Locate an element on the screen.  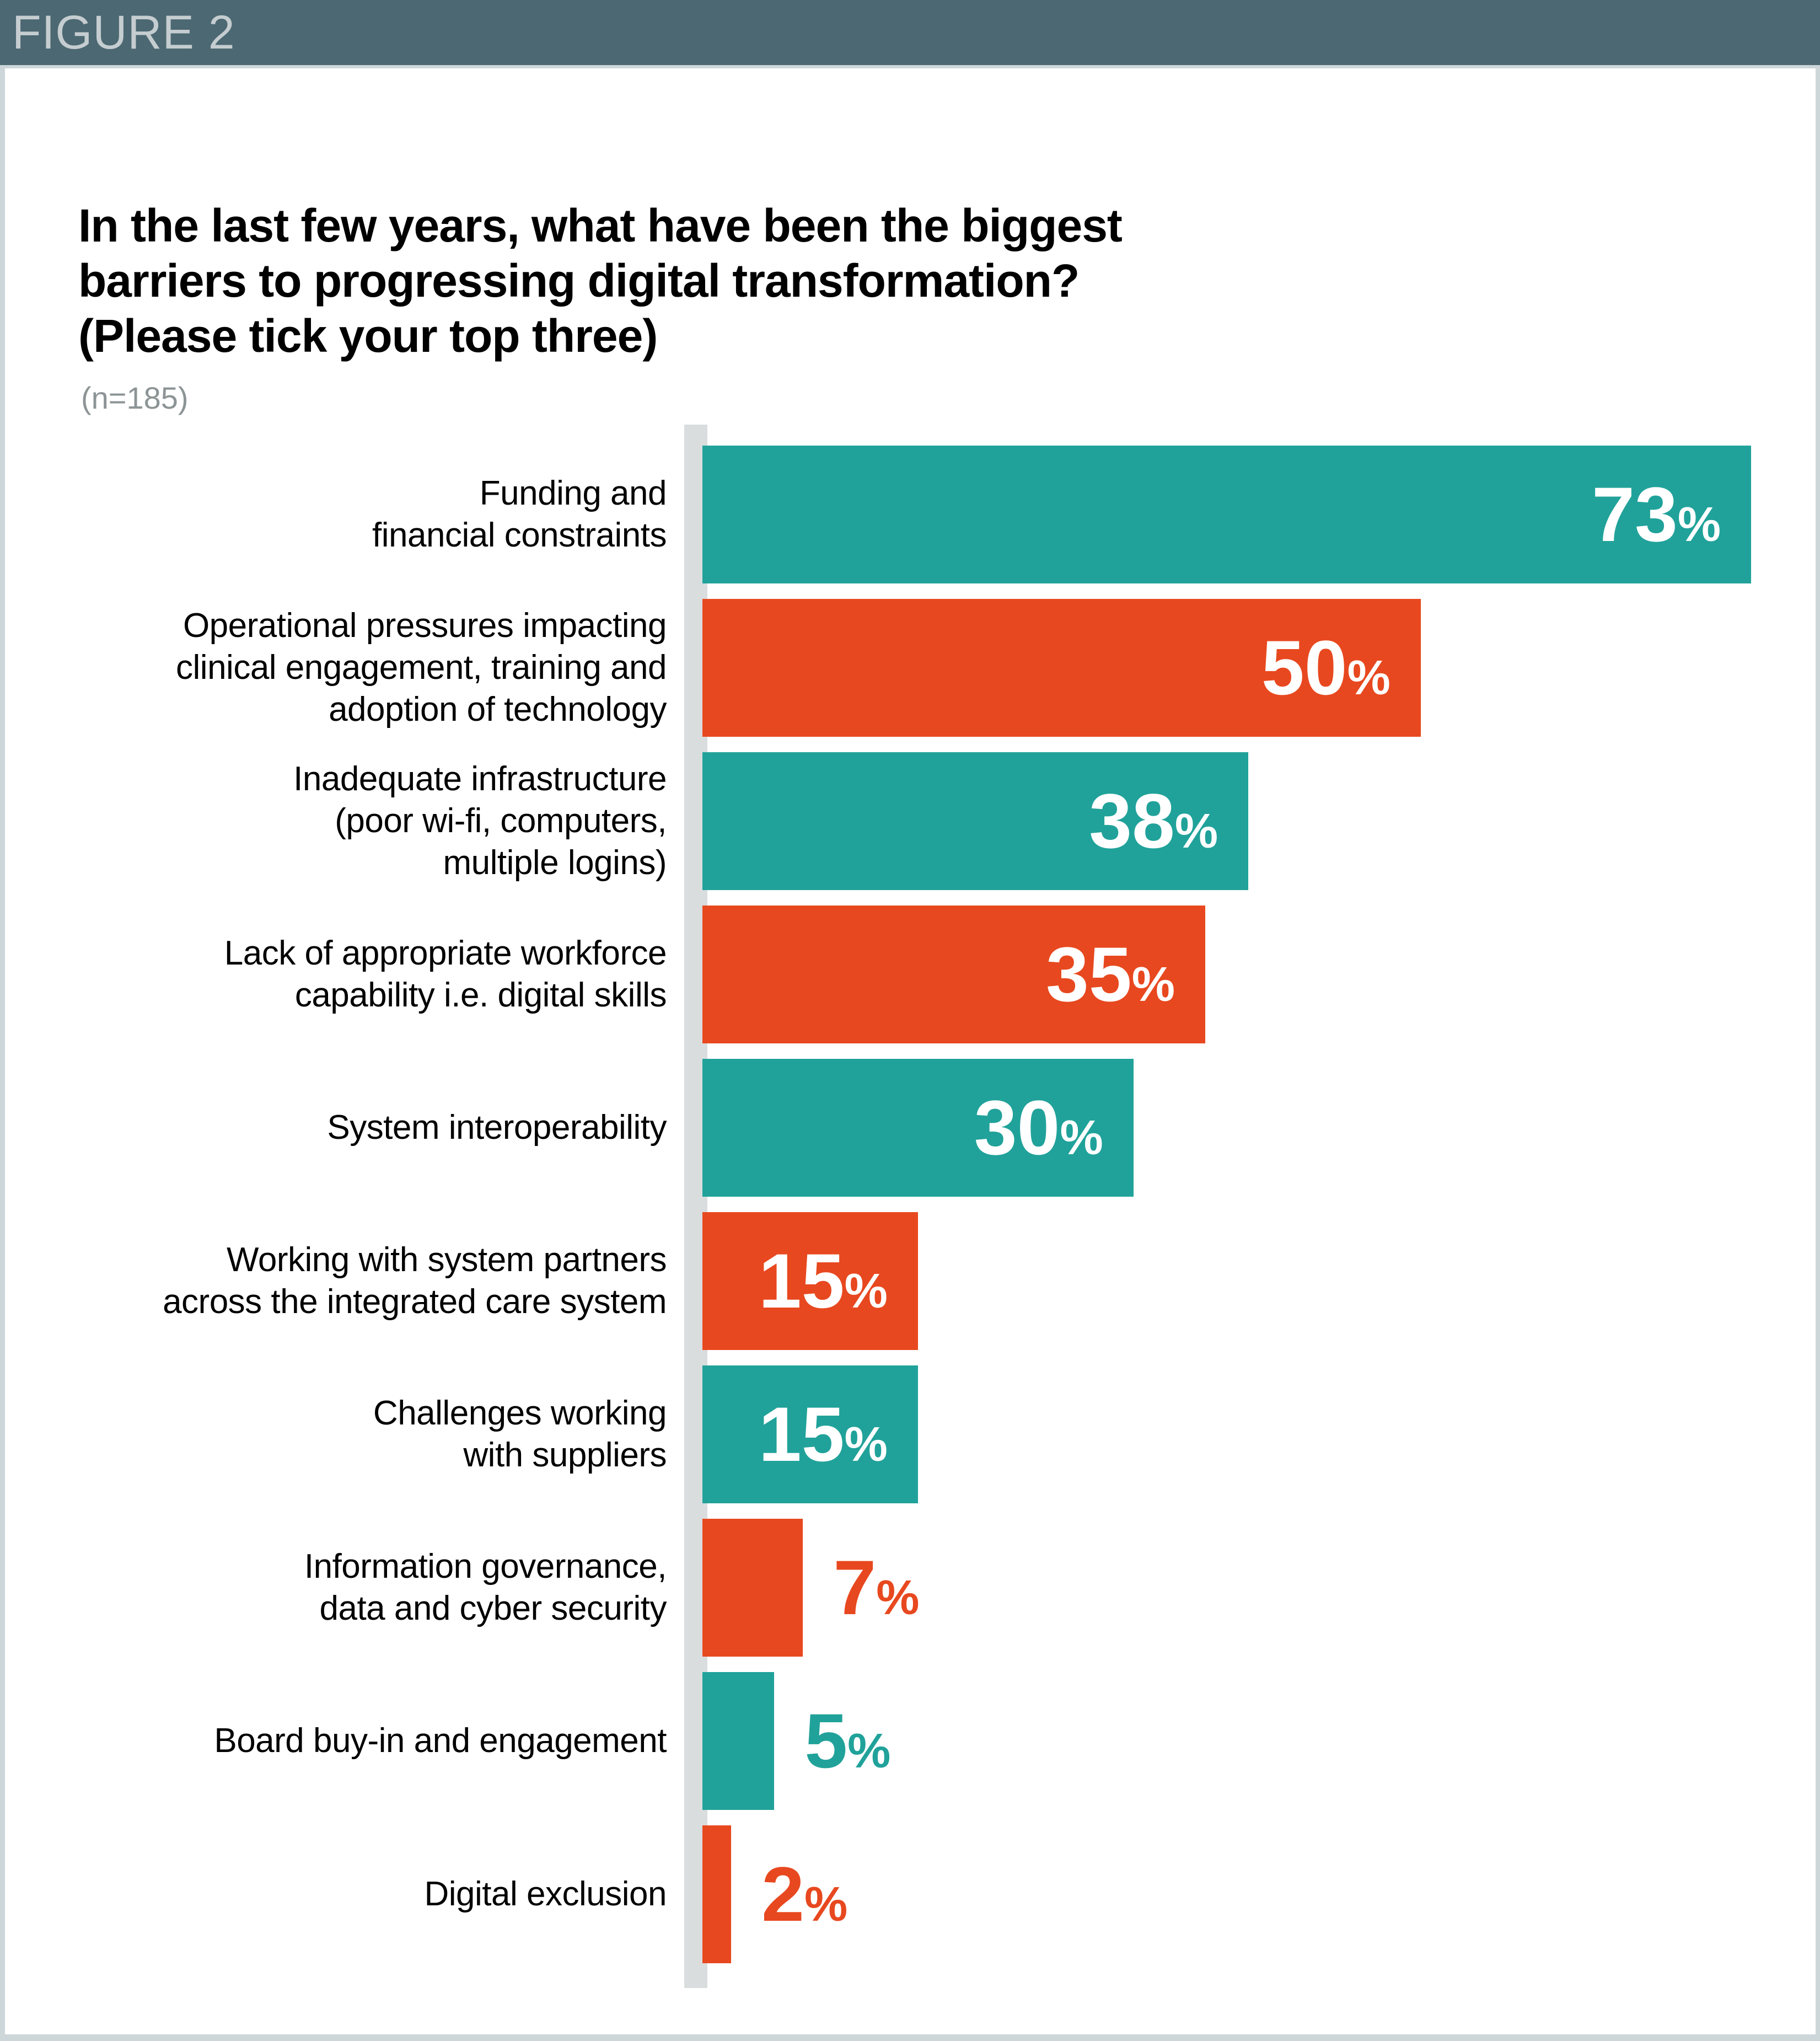
bar-row: Board buy-in and engagement 5% is located at coordinates (910, 1741).